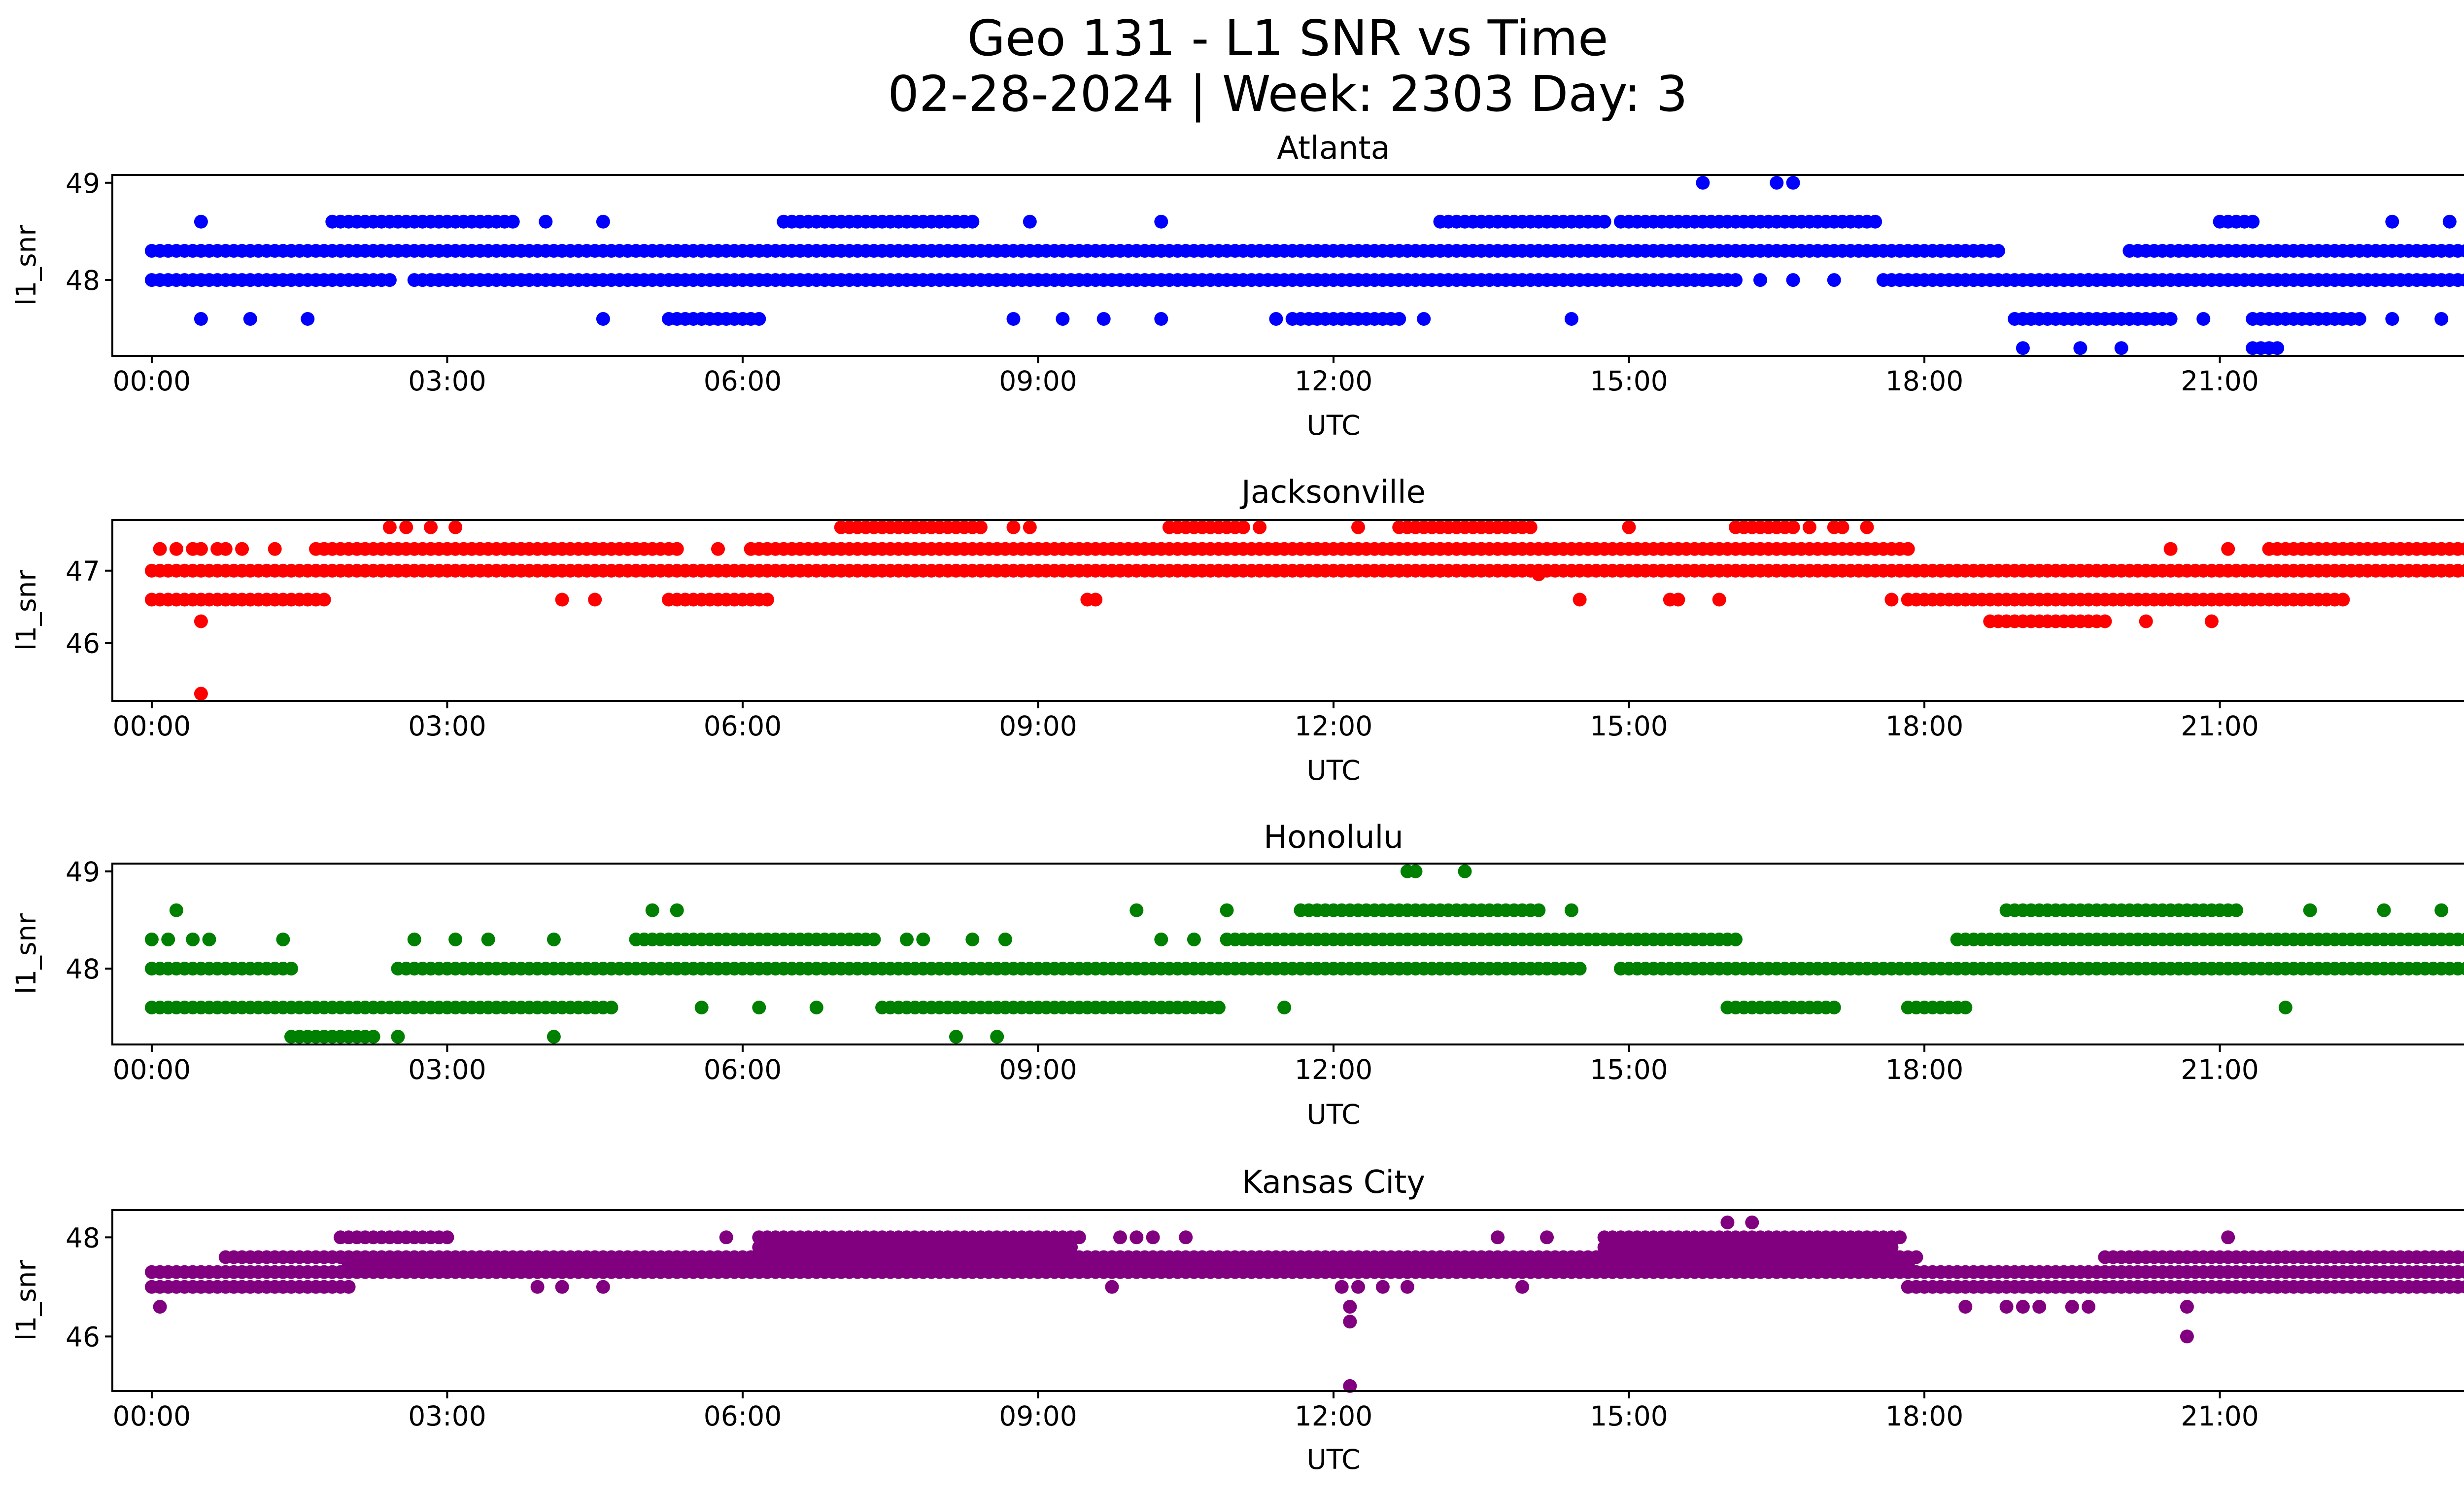 The width and height of the screenshot is (2464, 1495). Describe the element at coordinates (83, 644) in the screenshot. I see `y-tick-label: 46` at that location.